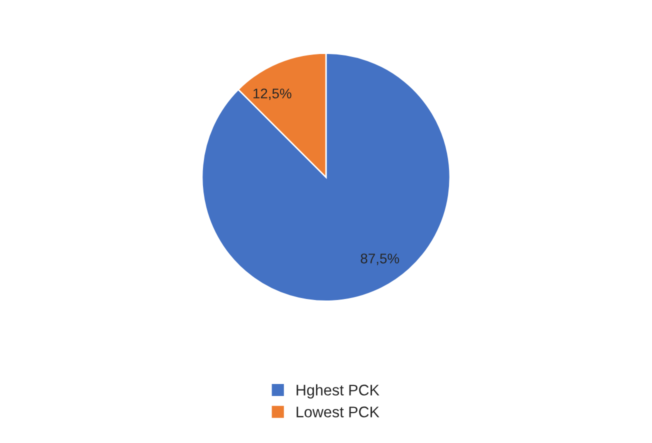 This screenshot has height=443, width=652. Describe the element at coordinates (273, 94) in the screenshot. I see `data-label: 12,5%` at that location.